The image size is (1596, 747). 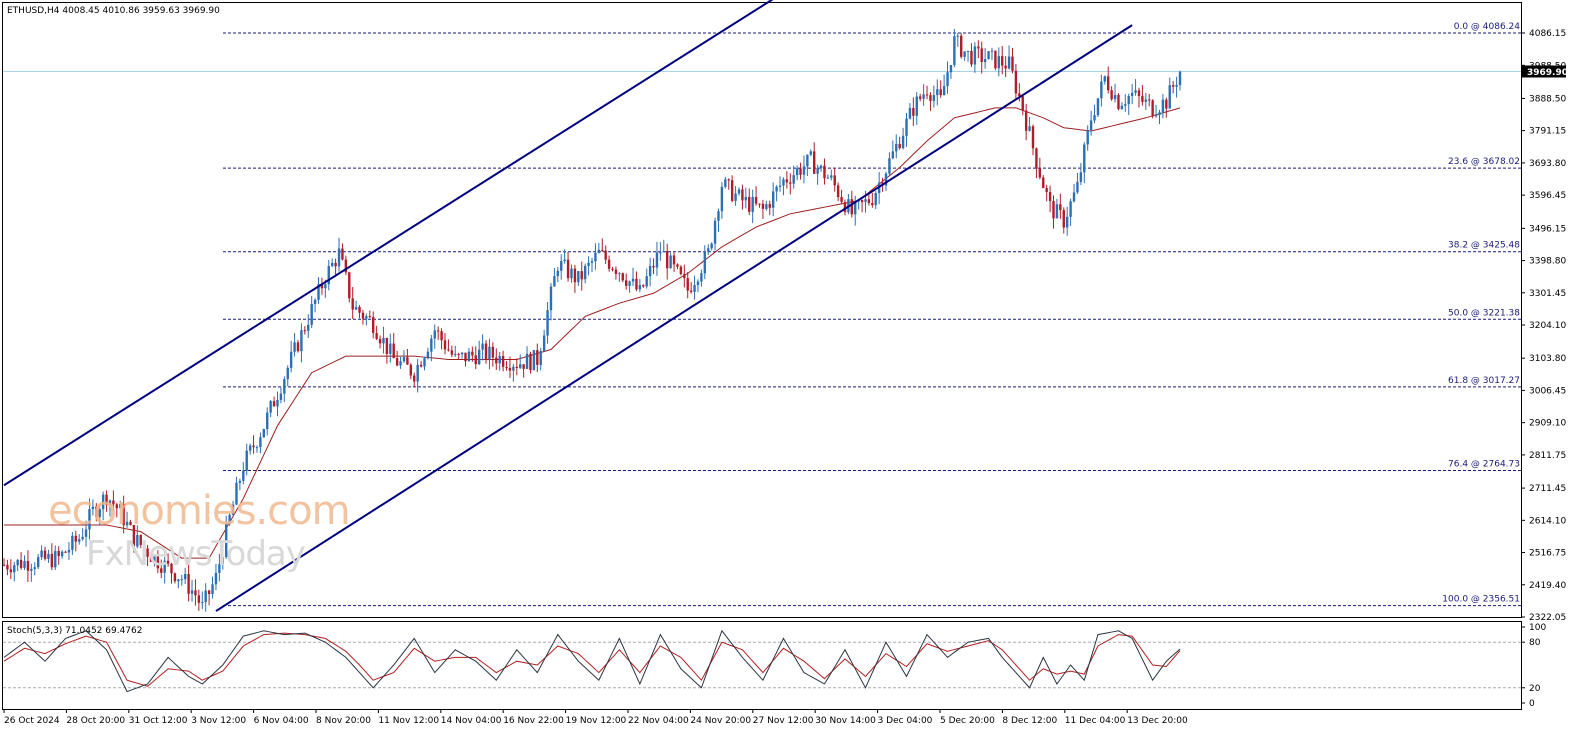 I want to click on fib-label: 0.0 @ 4086.24, so click(x=1487, y=27).